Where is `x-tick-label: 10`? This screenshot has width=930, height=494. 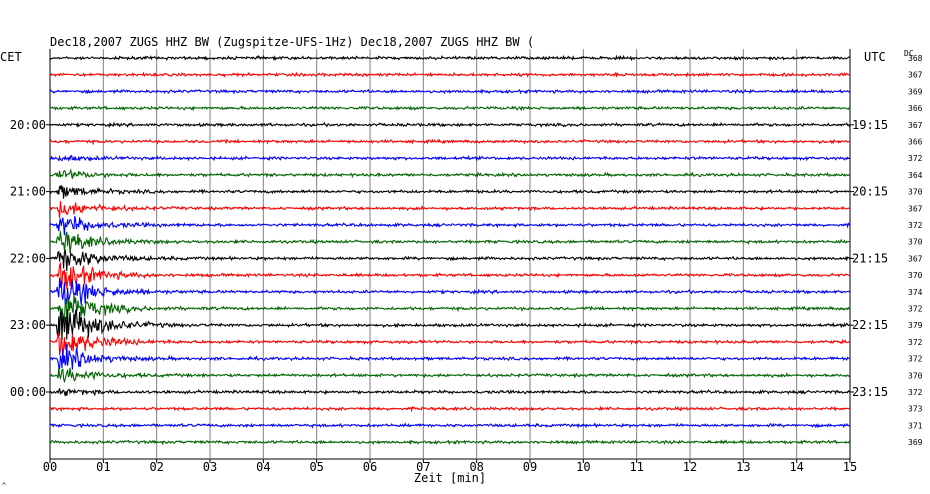 x-tick-label: 10 is located at coordinates (583, 467).